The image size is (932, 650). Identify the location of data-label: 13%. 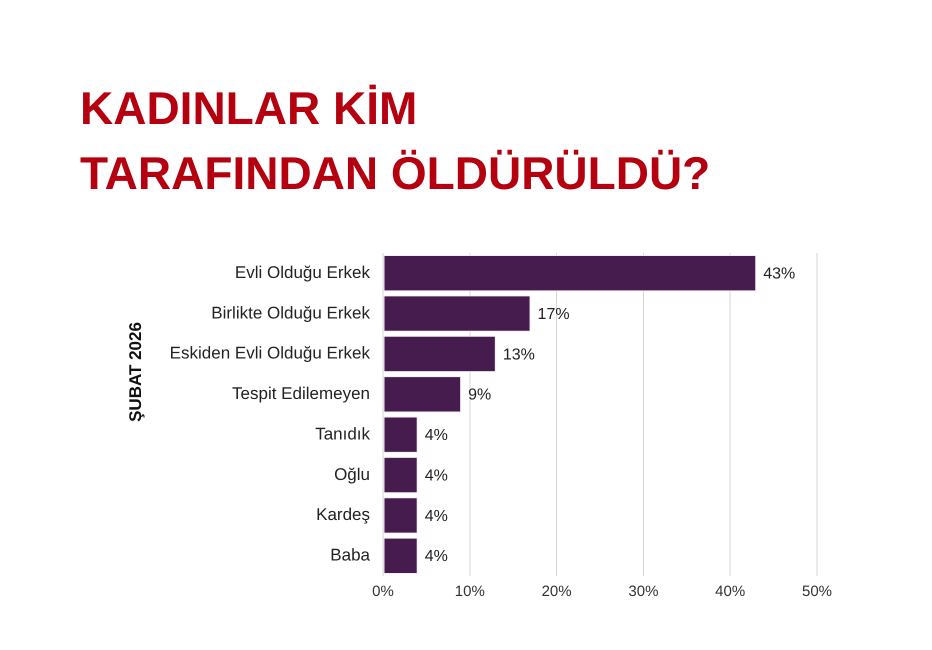
(518, 355).